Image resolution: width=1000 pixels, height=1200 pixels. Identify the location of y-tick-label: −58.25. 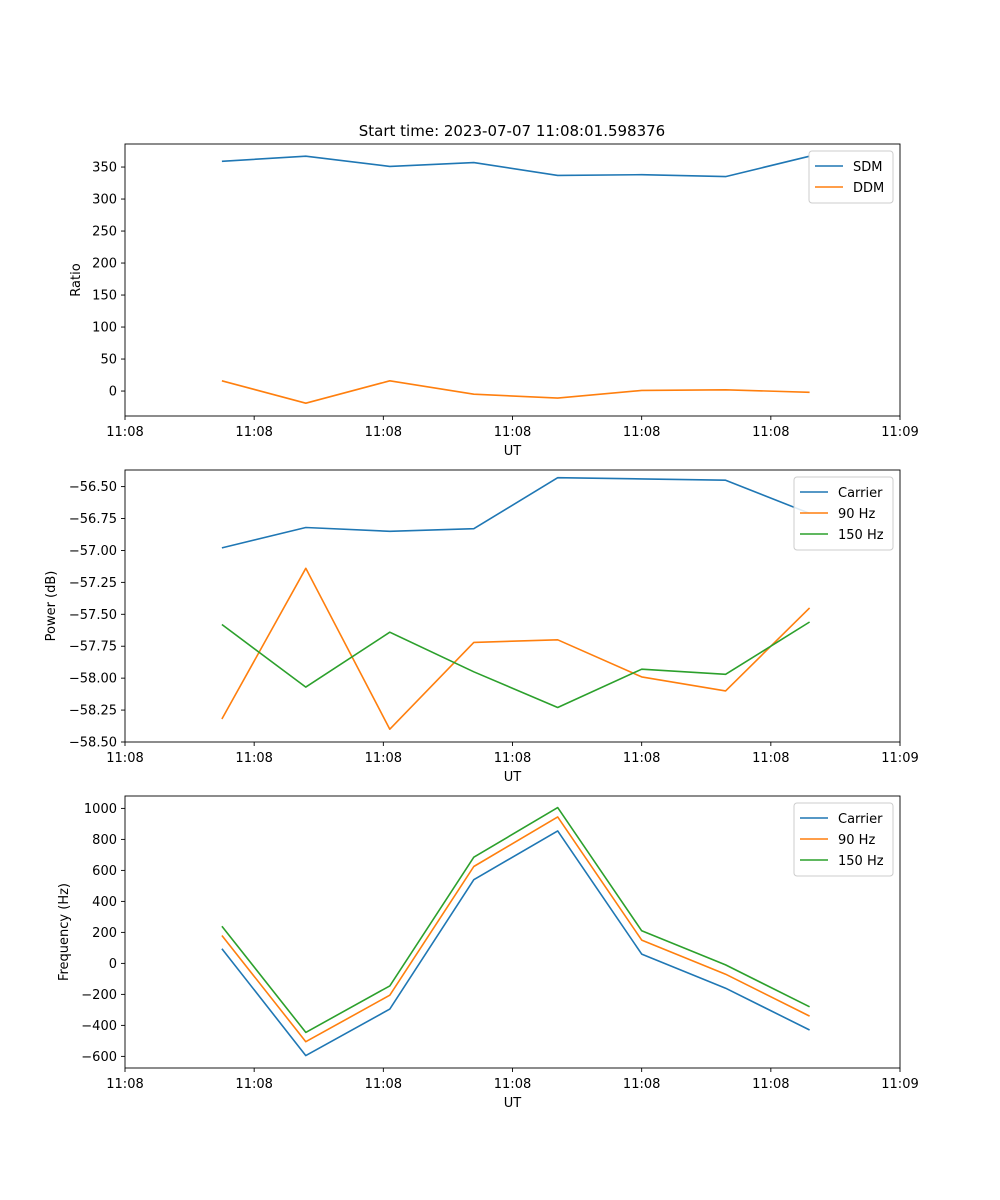
(93, 711).